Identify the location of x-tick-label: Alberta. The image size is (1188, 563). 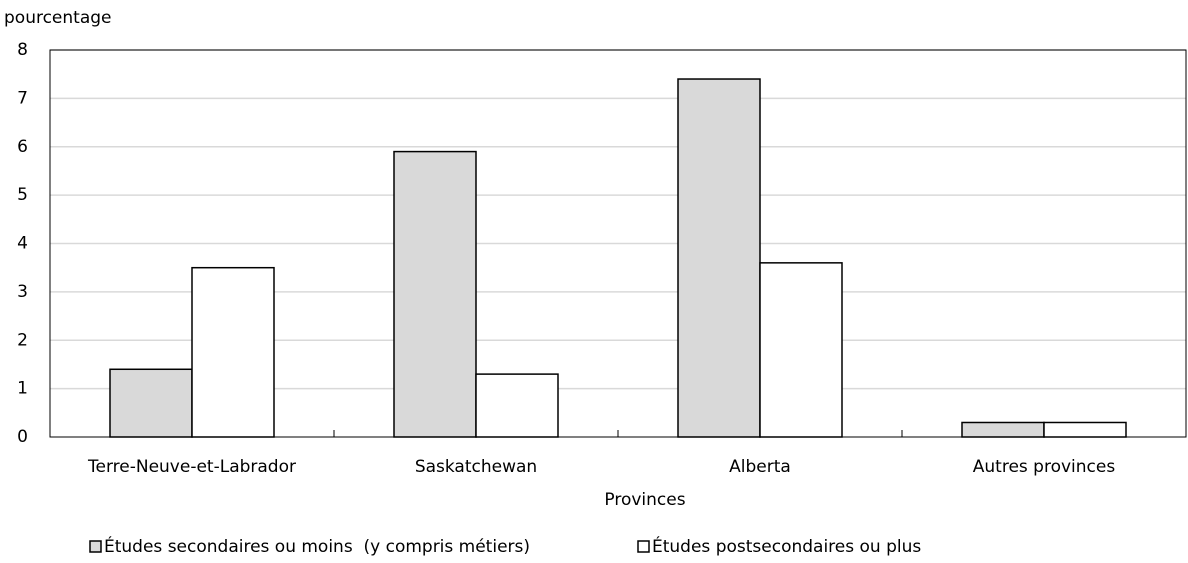
(760, 467).